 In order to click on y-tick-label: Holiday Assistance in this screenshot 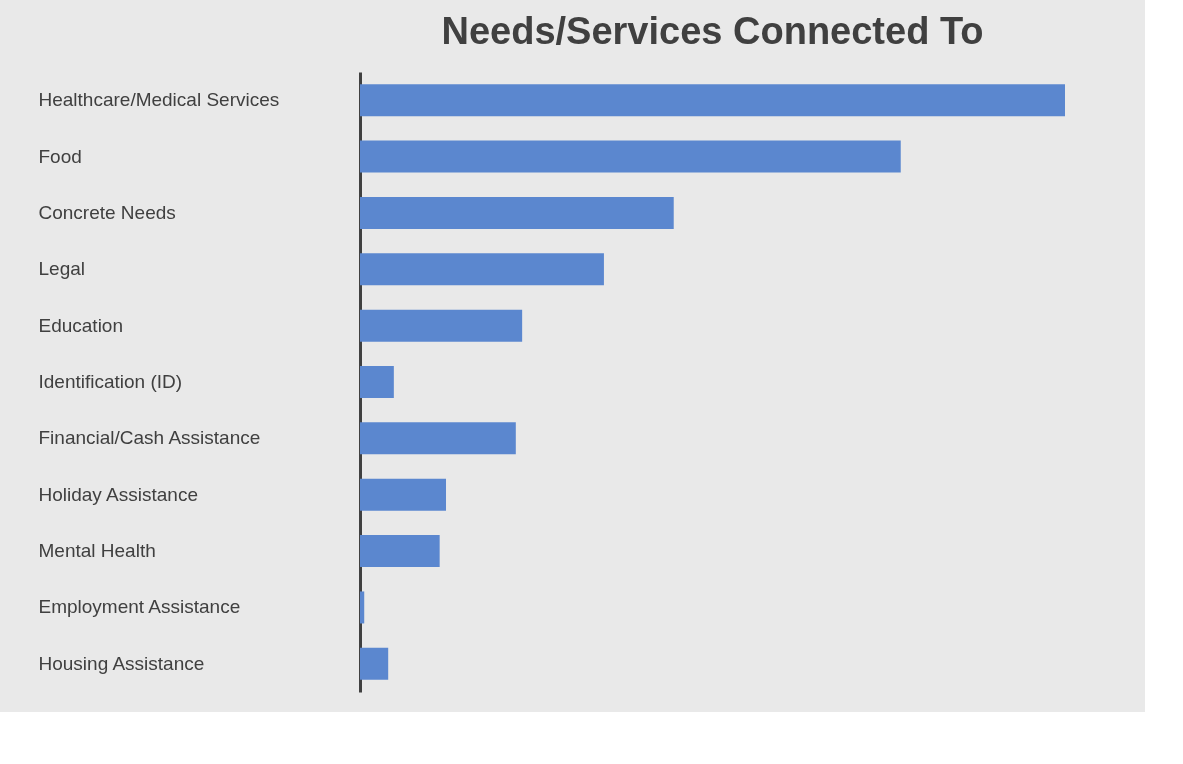, I will do `click(118, 494)`.